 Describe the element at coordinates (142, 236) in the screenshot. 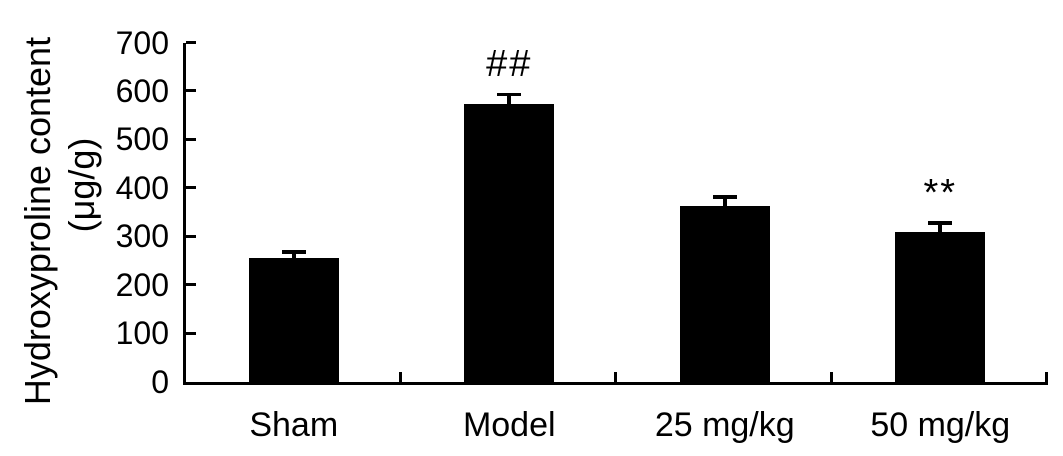

I see `y-axis-tick-label: 300` at that location.